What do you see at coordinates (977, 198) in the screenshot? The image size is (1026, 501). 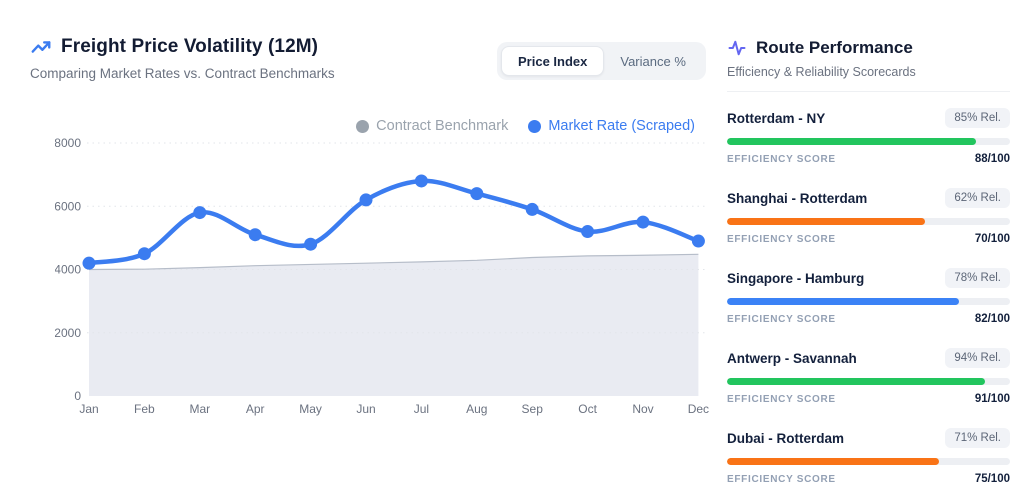 I see `reliability-badge: 62% Rel.` at bounding box center [977, 198].